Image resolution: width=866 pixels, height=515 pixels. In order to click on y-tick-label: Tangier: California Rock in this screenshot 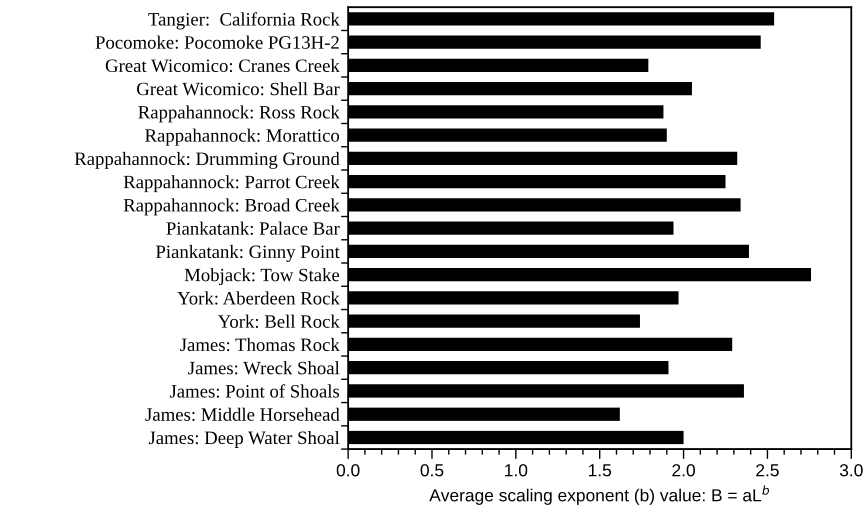, I will do `click(244, 21)`.